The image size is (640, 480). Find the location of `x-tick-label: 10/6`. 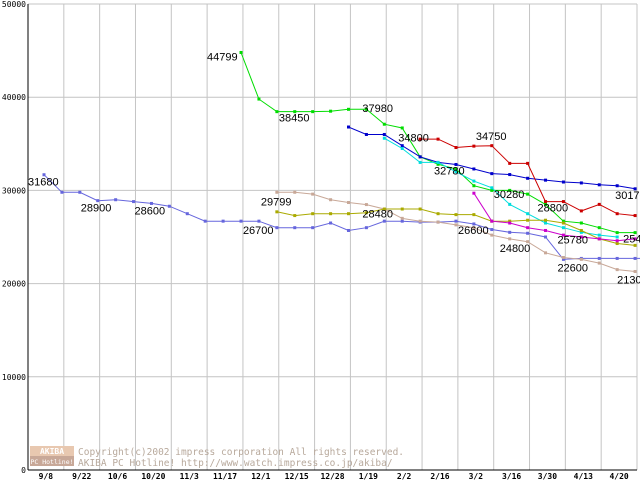

x-tick-label: 10/6 is located at coordinates (117, 476).